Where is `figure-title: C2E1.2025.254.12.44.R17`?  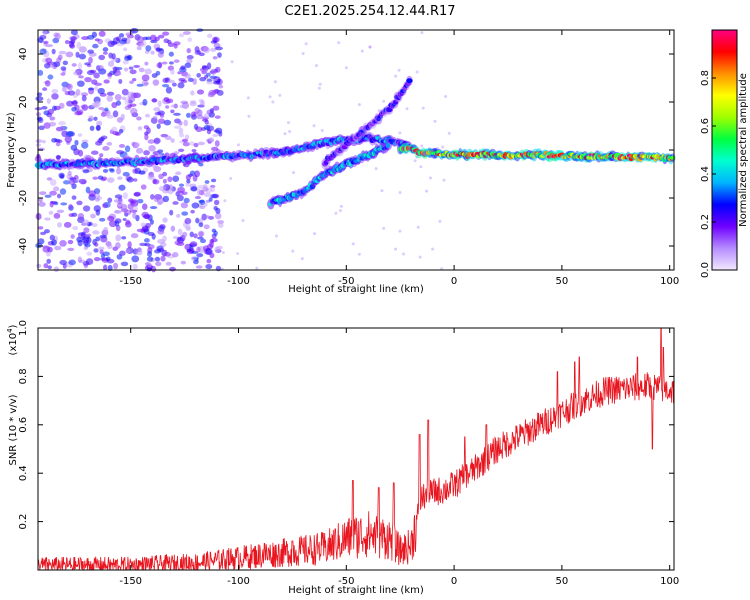
figure-title: C2E1.2025.254.12.44.R17 is located at coordinates (369, 11).